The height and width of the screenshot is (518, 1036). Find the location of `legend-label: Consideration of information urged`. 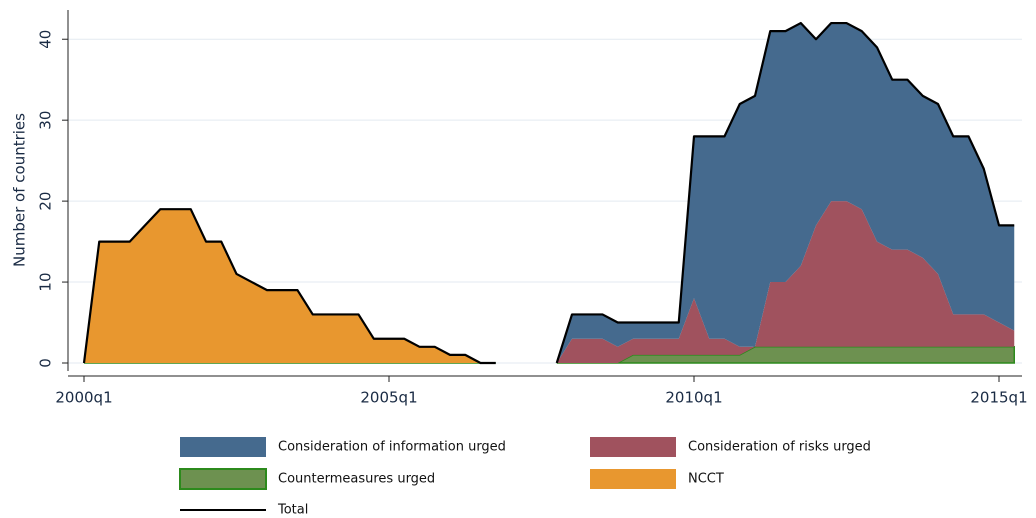

legend-label: Consideration of information urged is located at coordinates (392, 447).